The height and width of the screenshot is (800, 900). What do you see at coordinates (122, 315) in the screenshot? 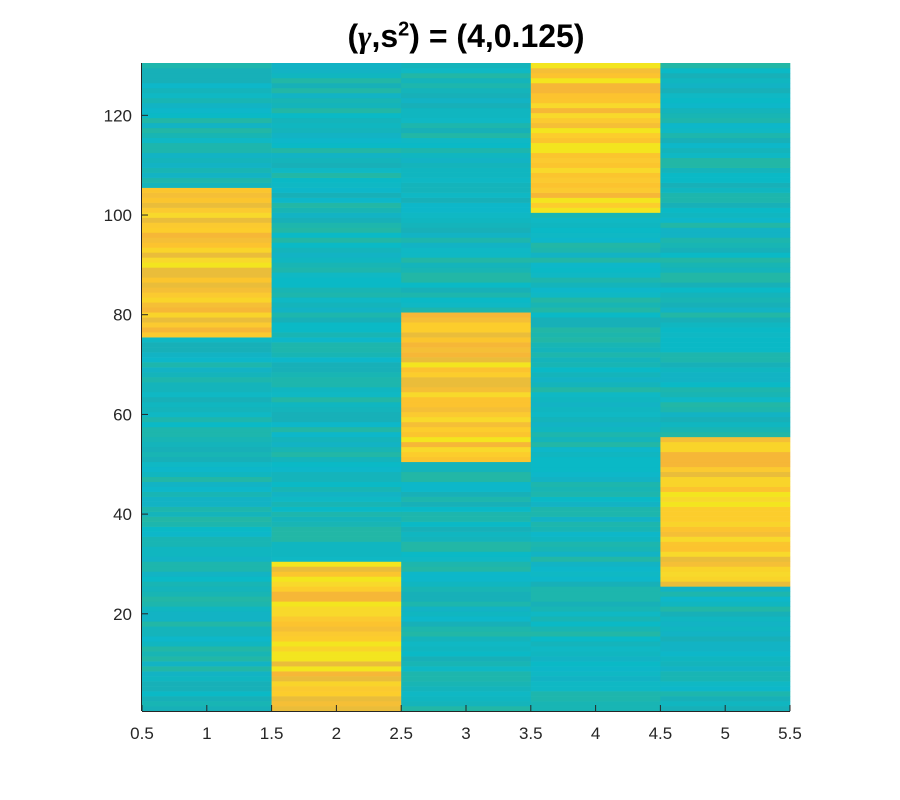
I see `y-tick-label: 80` at bounding box center [122, 315].